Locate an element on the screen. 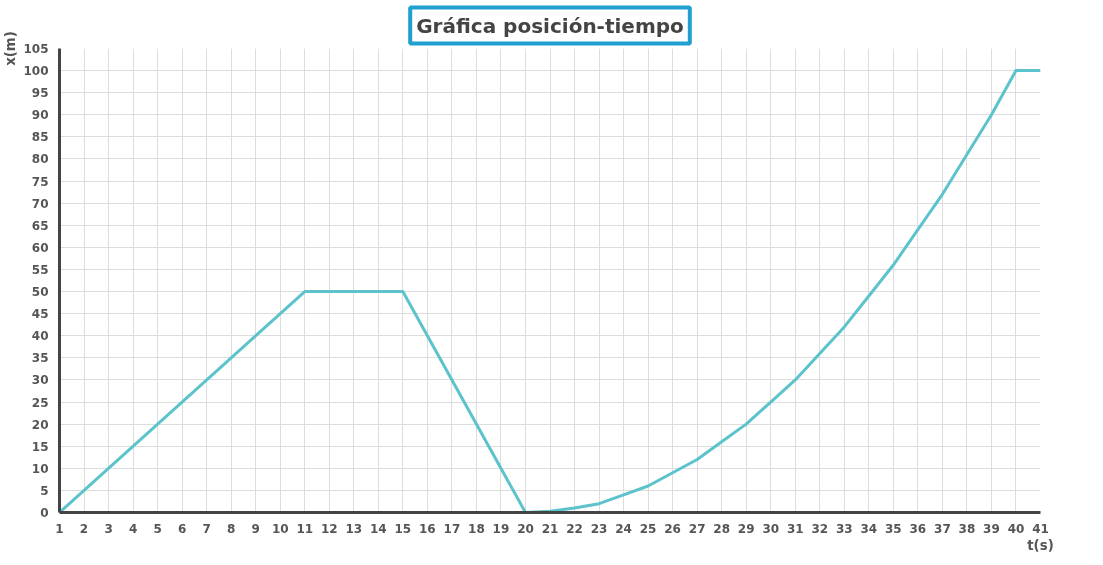 The height and width of the screenshot is (565, 1103). y-tick-label: 80 is located at coordinates (40, 159).